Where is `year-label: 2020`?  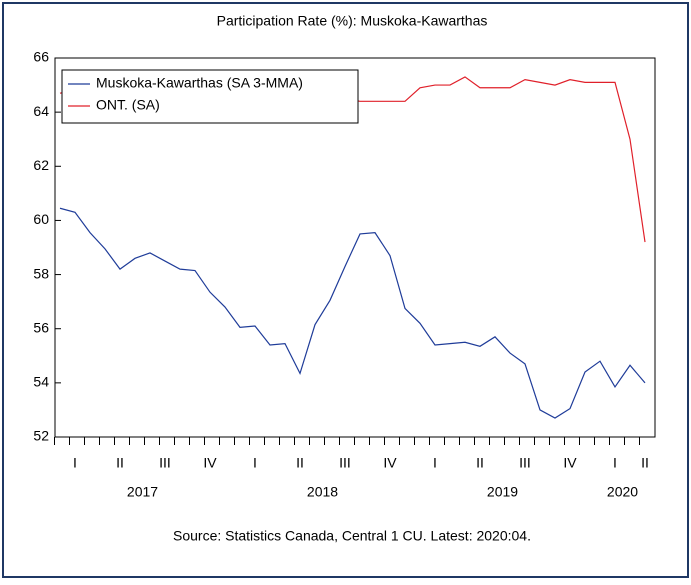 year-label: 2020 is located at coordinates (622, 492).